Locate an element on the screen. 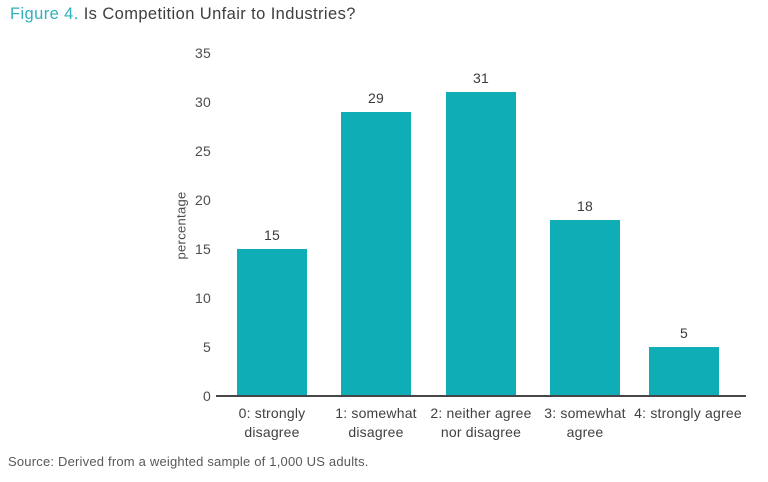 This screenshot has height=482, width=768. y-tick-label: 20 is located at coordinates (203, 200).